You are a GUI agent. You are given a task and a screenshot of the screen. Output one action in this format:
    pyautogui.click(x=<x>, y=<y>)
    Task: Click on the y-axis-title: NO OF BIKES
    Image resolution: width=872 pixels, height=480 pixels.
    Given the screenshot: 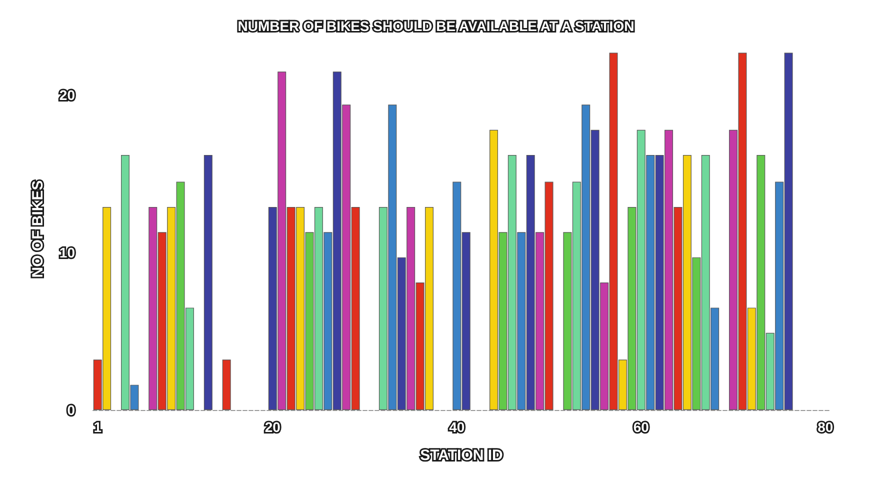 What is the action you would take?
    pyautogui.click(x=38, y=229)
    